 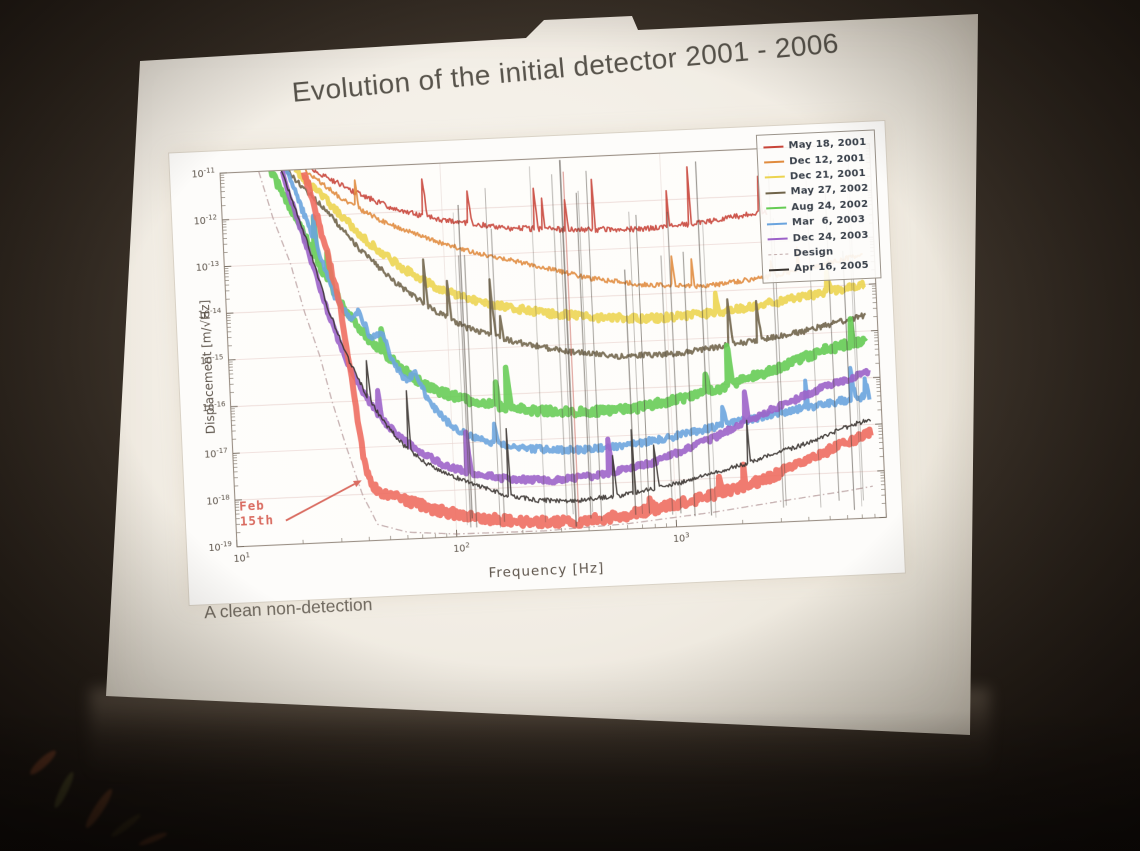 I want to click on legend-label: Design, so click(x=813, y=253).